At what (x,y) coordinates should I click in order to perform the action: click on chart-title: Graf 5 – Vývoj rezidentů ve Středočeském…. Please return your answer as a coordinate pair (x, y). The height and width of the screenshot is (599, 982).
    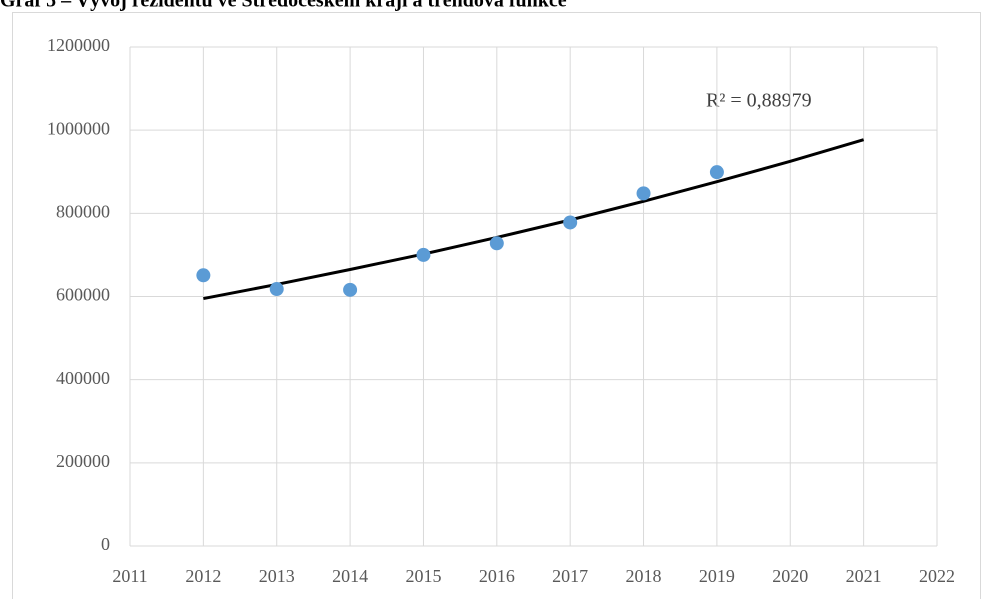
    Looking at the image, I should click on (283, 6).